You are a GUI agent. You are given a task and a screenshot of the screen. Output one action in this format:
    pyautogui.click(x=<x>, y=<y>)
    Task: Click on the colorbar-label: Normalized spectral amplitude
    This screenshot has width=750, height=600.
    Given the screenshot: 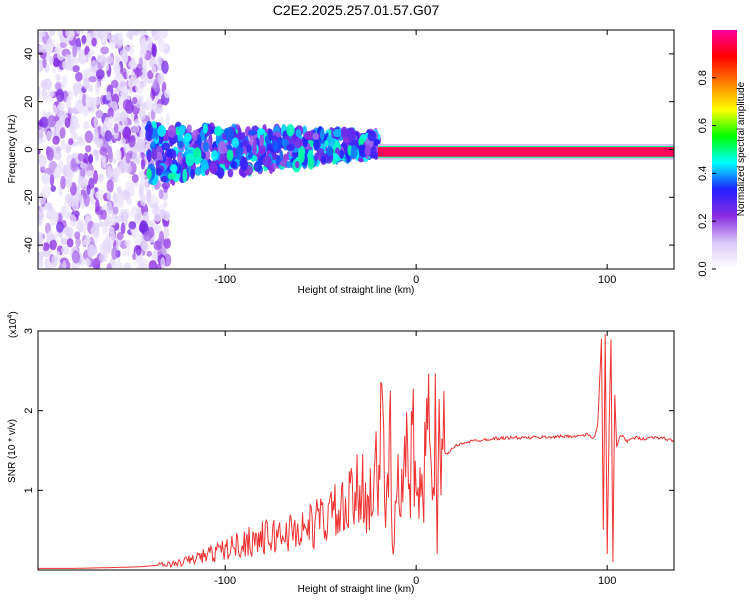 What is the action you would take?
    pyautogui.click(x=741, y=148)
    